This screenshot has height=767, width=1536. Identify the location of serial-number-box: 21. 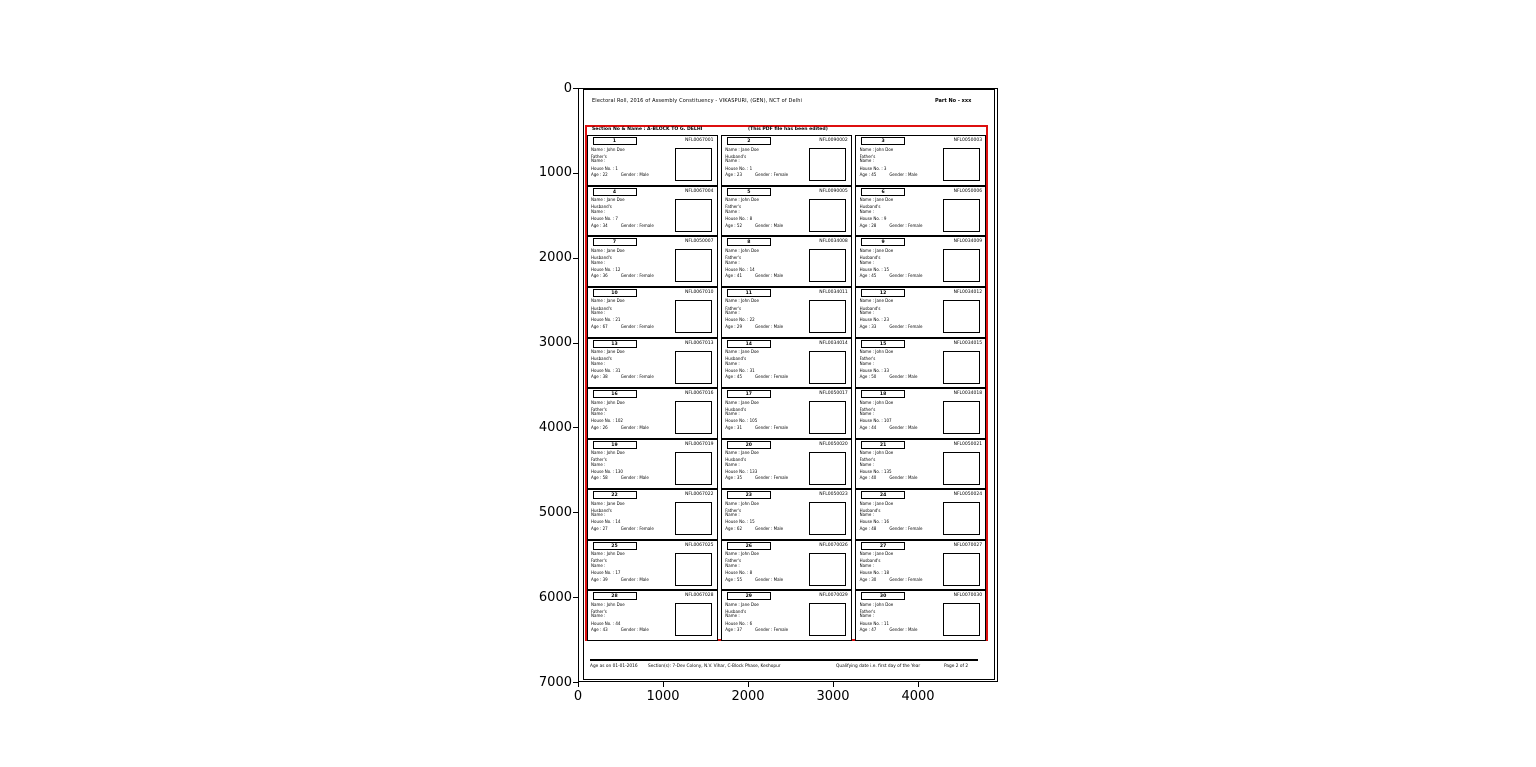
(883, 444).